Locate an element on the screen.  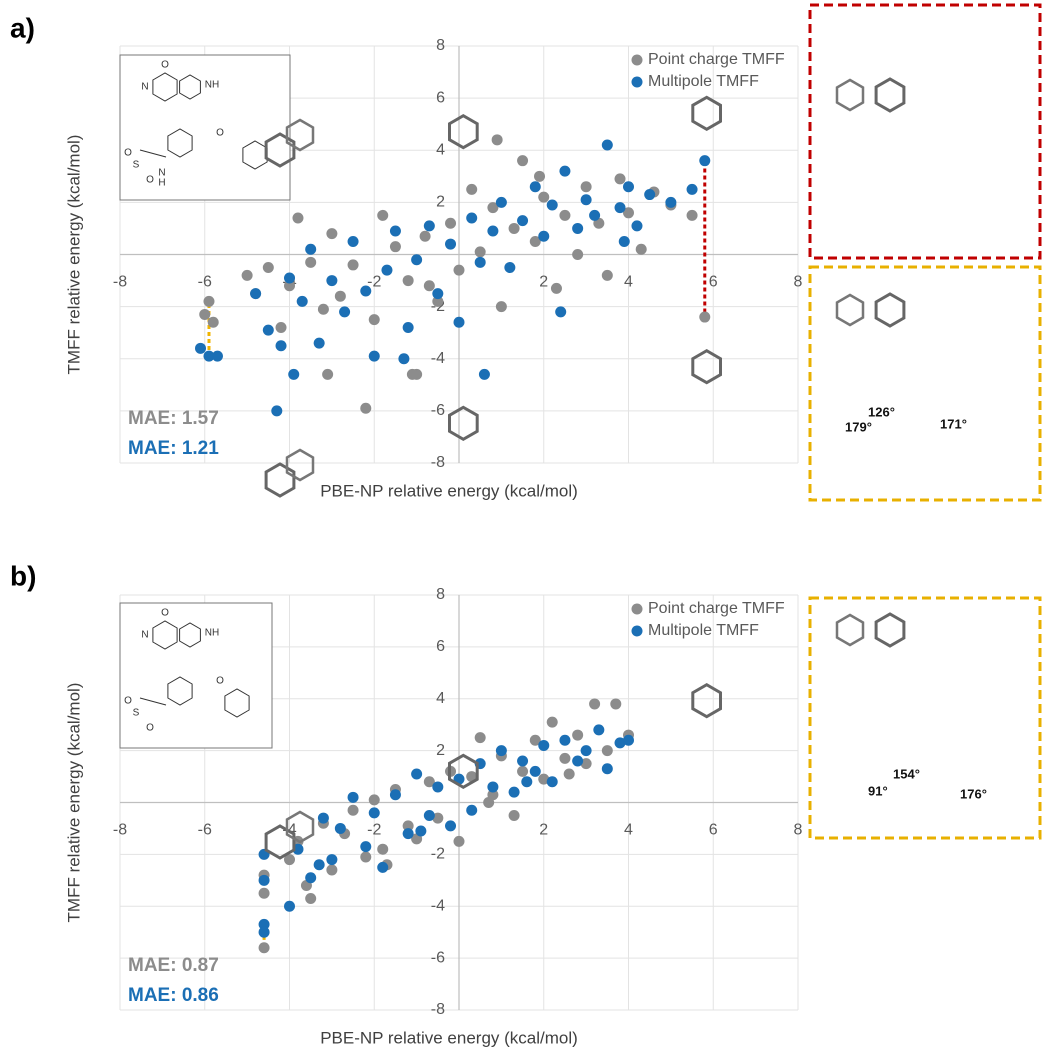
angle-label: 91° is located at coordinates (878, 790).